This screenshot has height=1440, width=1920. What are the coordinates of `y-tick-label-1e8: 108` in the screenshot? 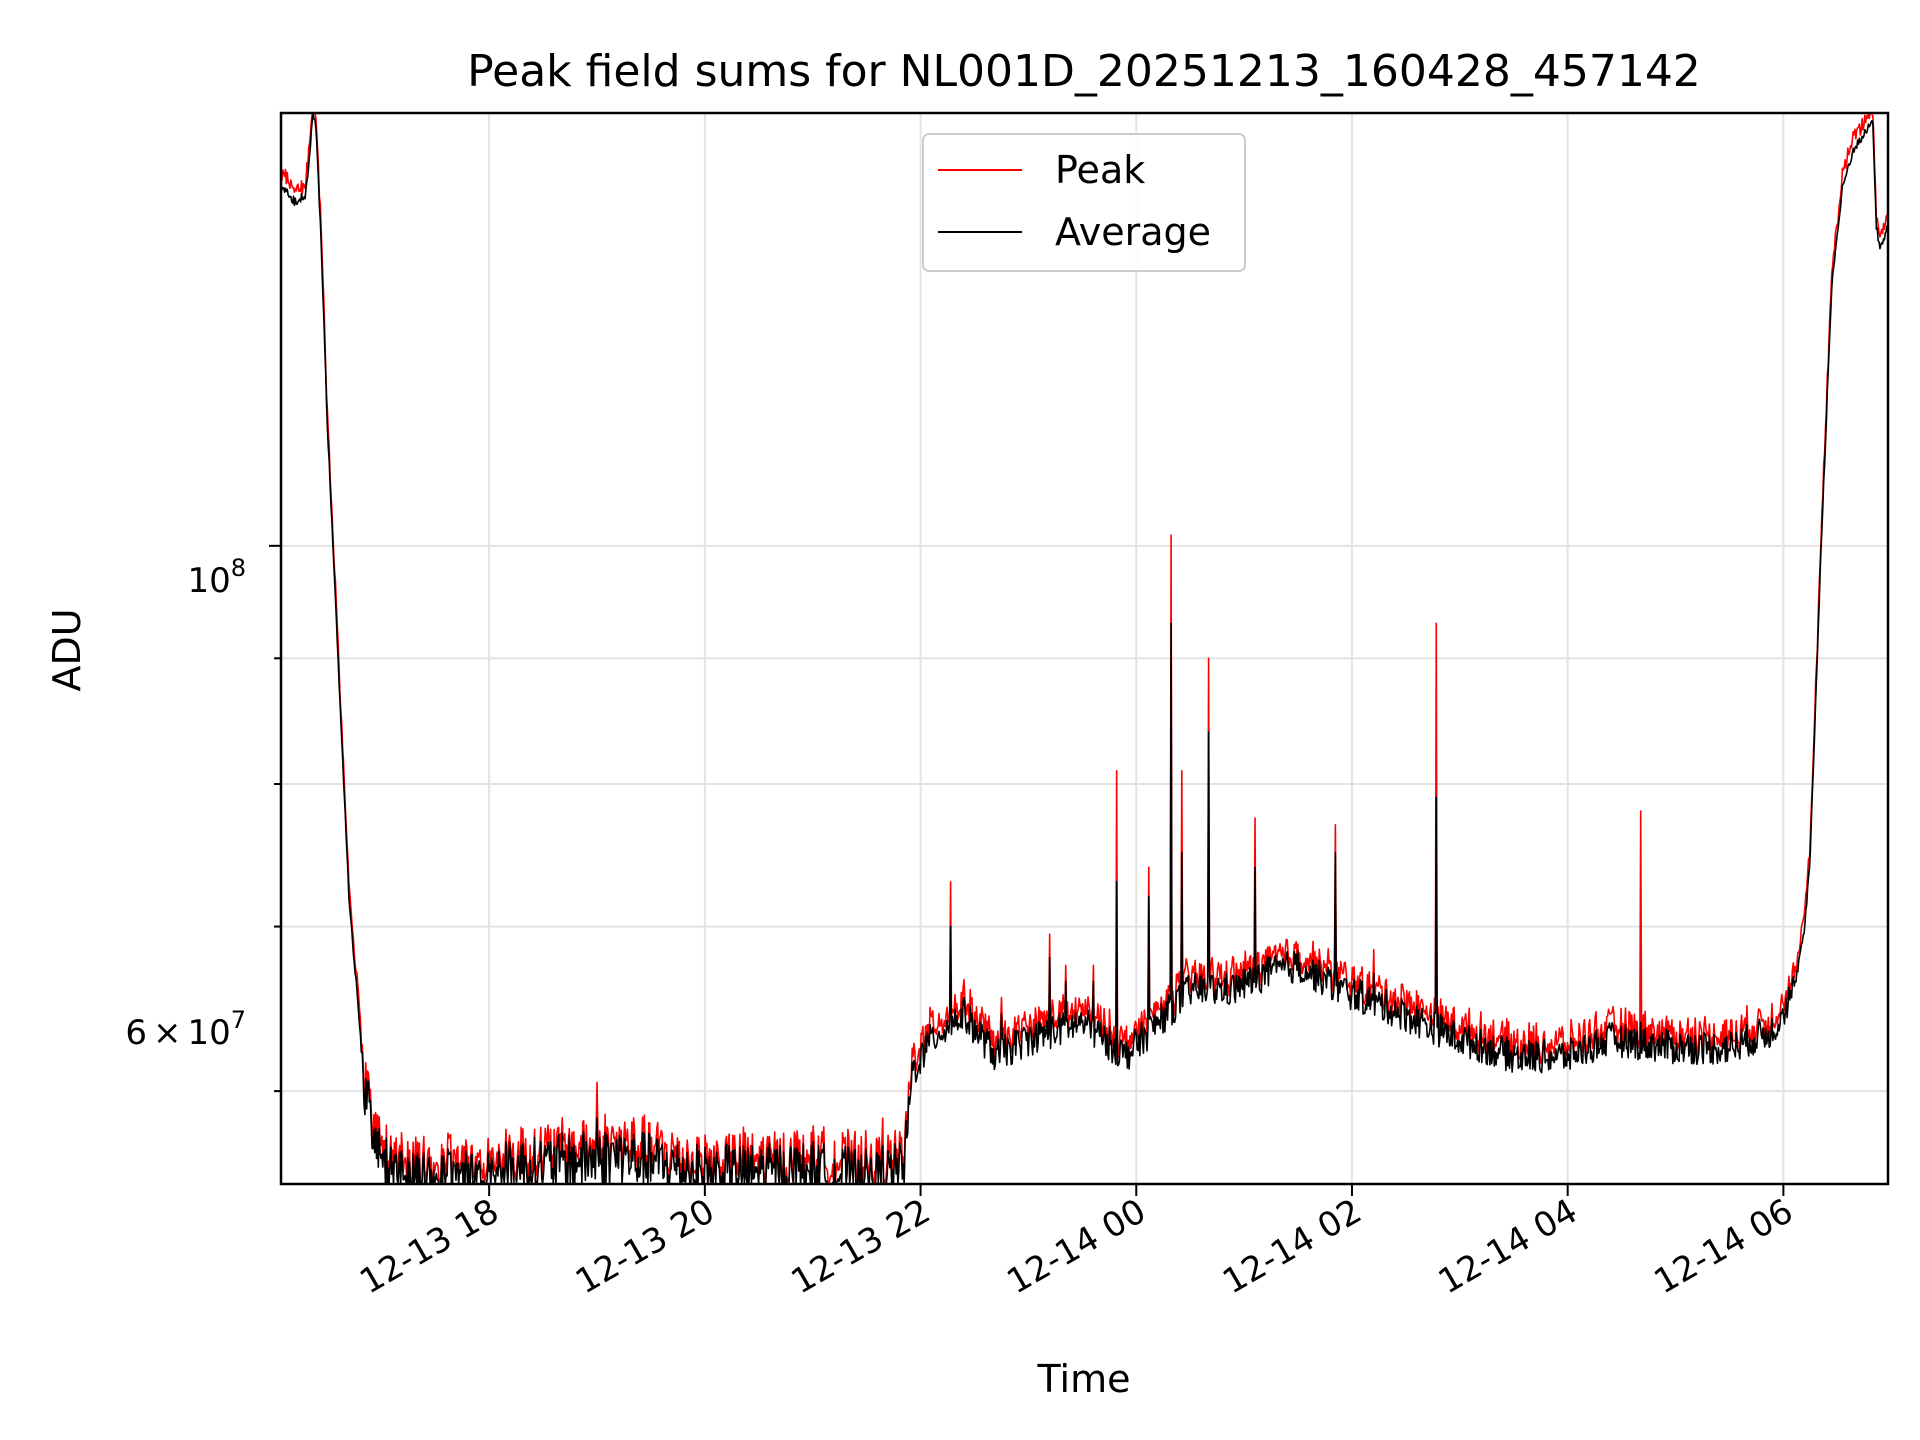 It's located at (216, 577).